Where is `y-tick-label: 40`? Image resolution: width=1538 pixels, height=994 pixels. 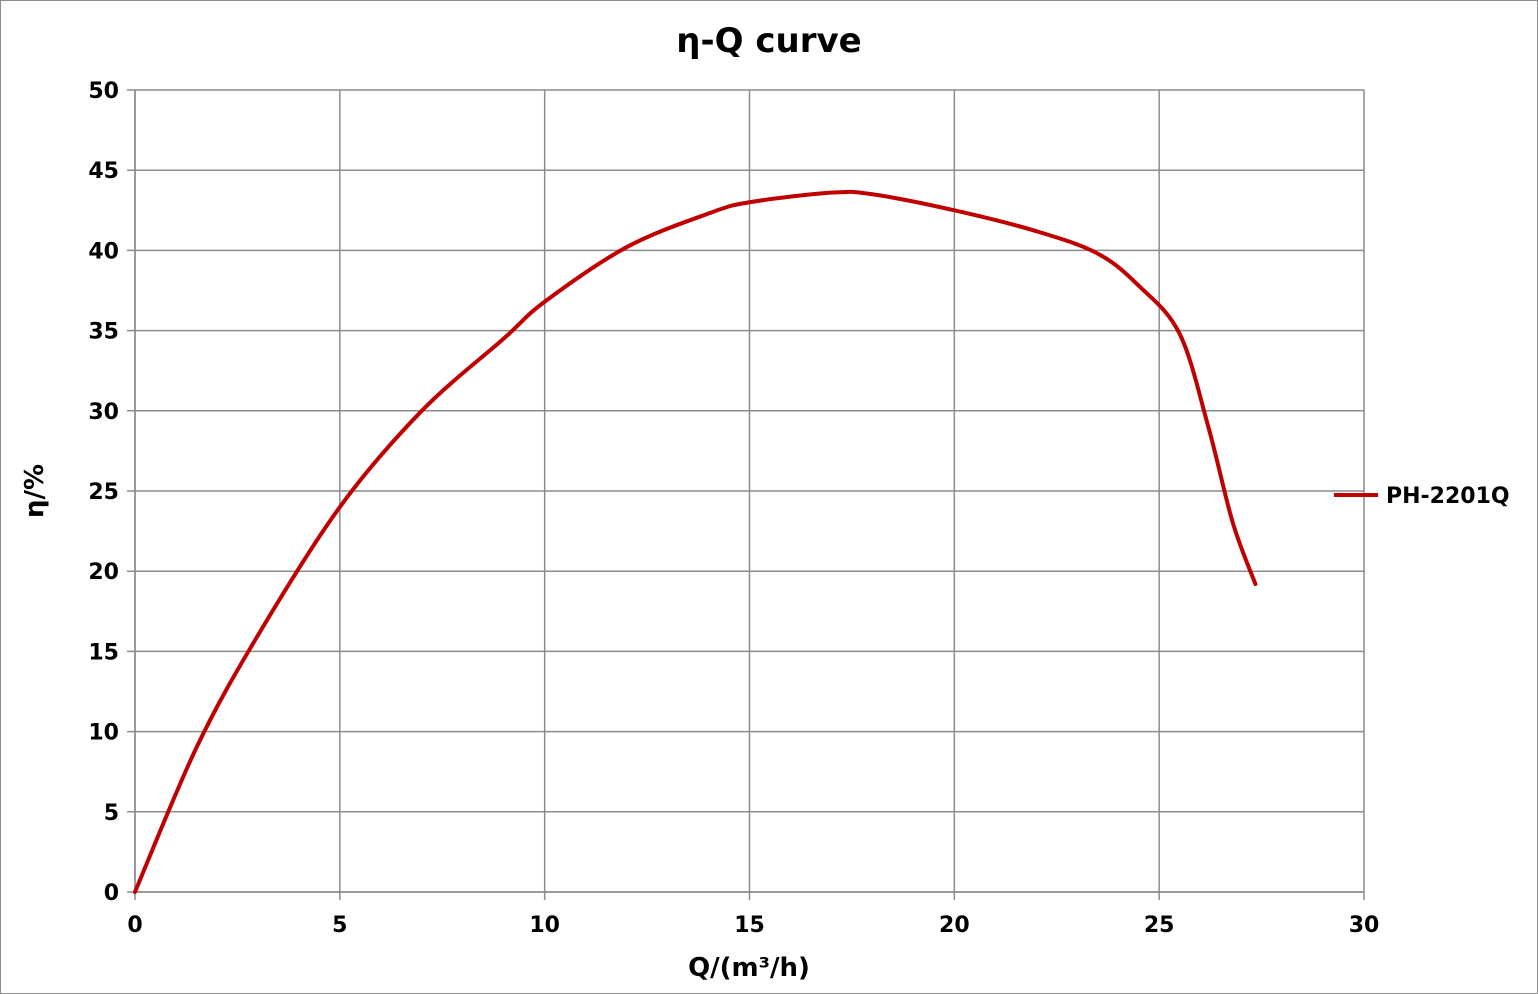 y-tick-label: 40 is located at coordinates (103, 251).